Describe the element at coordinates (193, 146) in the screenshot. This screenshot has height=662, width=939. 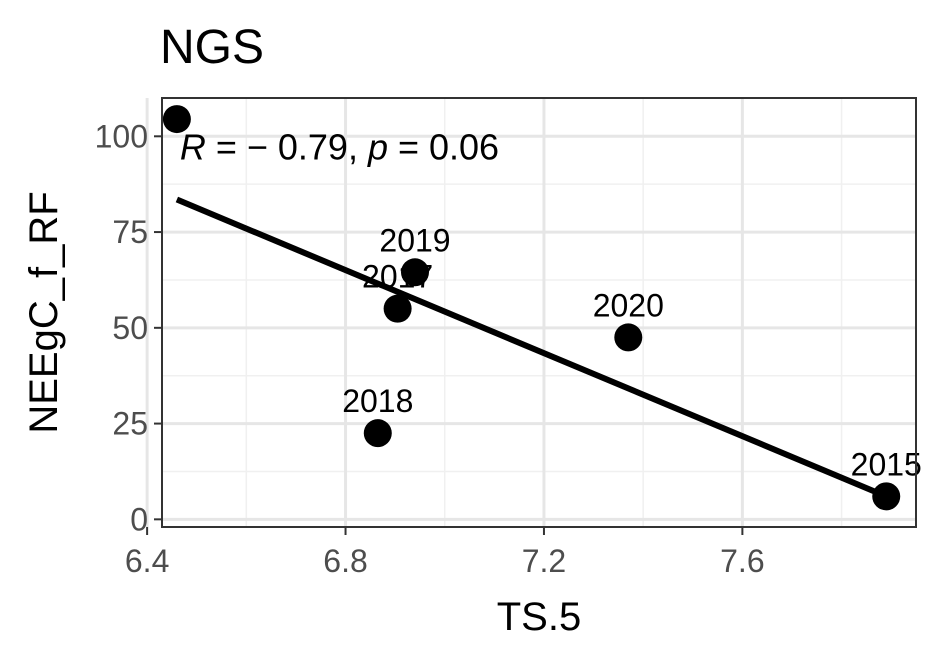
I see `annotation-part: R` at that location.